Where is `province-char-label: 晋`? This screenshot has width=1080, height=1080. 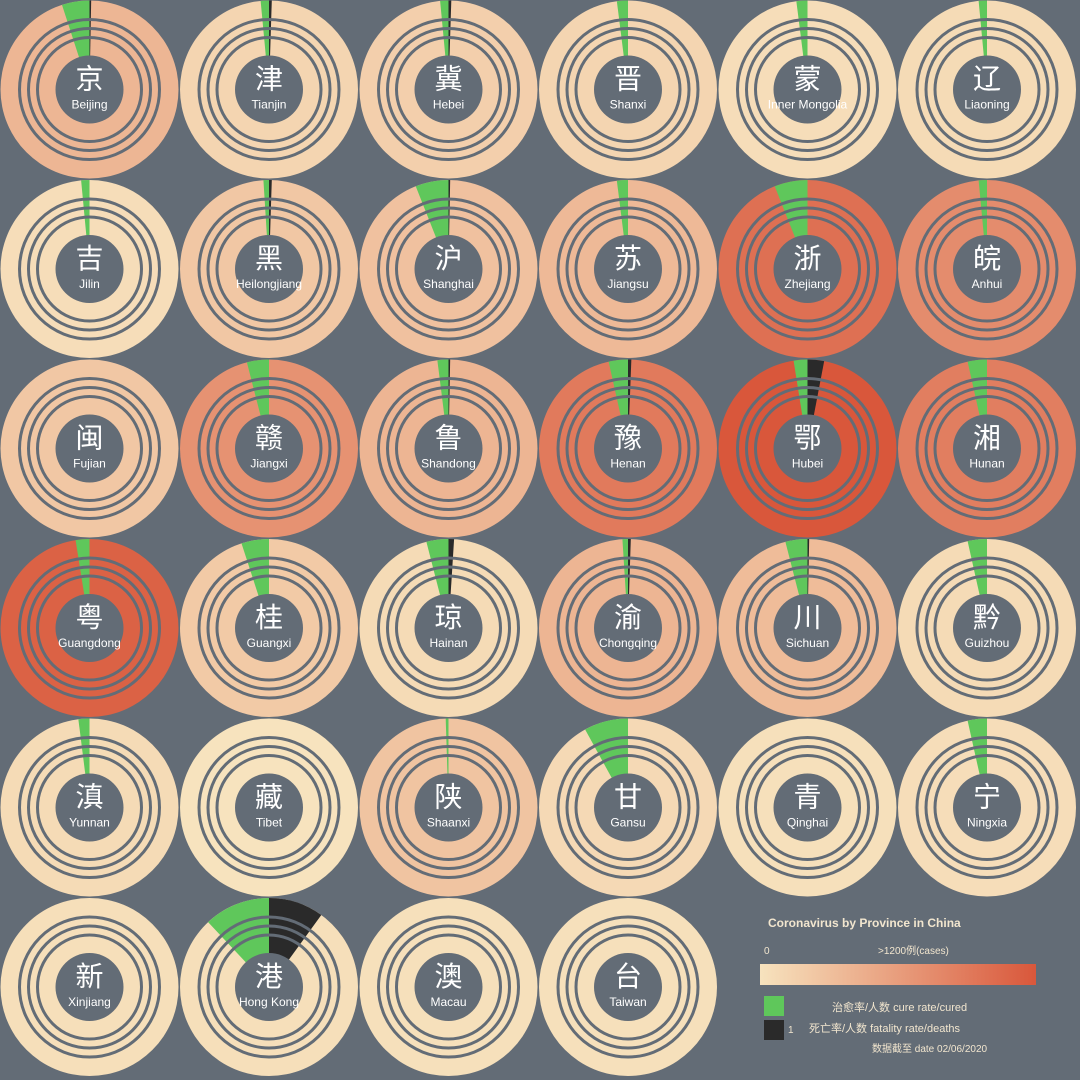
province-char-label: 晋 is located at coordinates (628, 79).